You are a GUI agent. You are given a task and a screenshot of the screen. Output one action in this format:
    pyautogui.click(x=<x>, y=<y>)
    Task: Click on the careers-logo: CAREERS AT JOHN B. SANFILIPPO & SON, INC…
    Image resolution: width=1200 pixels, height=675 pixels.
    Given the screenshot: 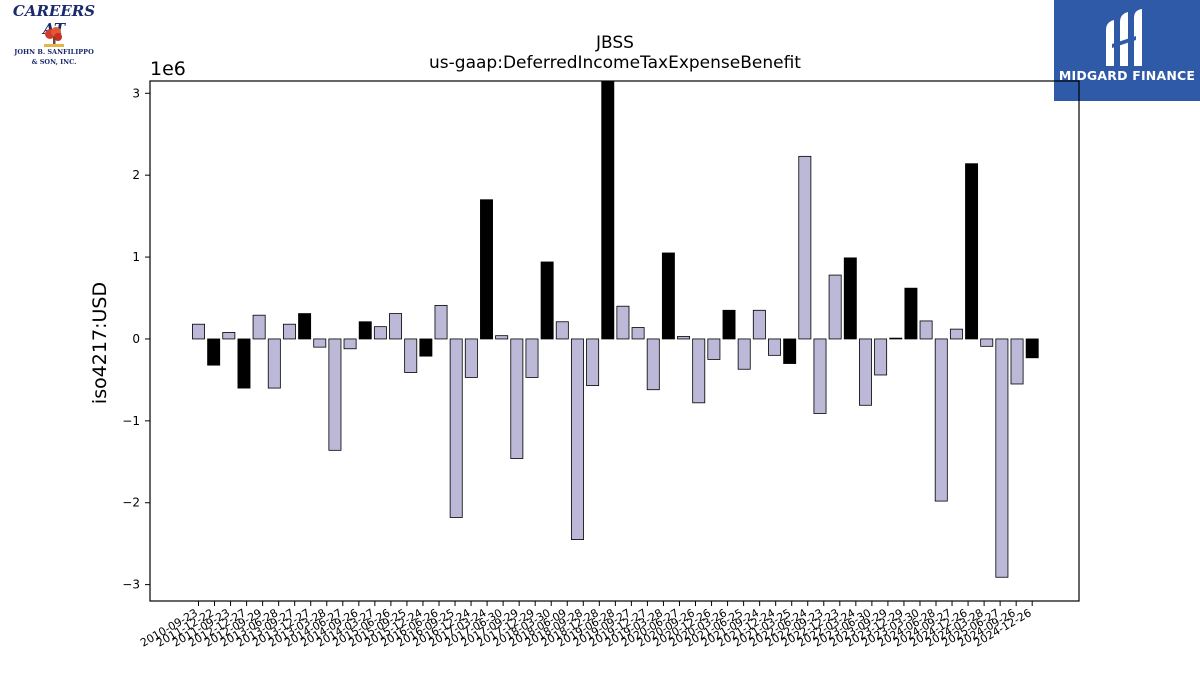 What is the action you would take?
    pyautogui.click(x=55, y=37)
    